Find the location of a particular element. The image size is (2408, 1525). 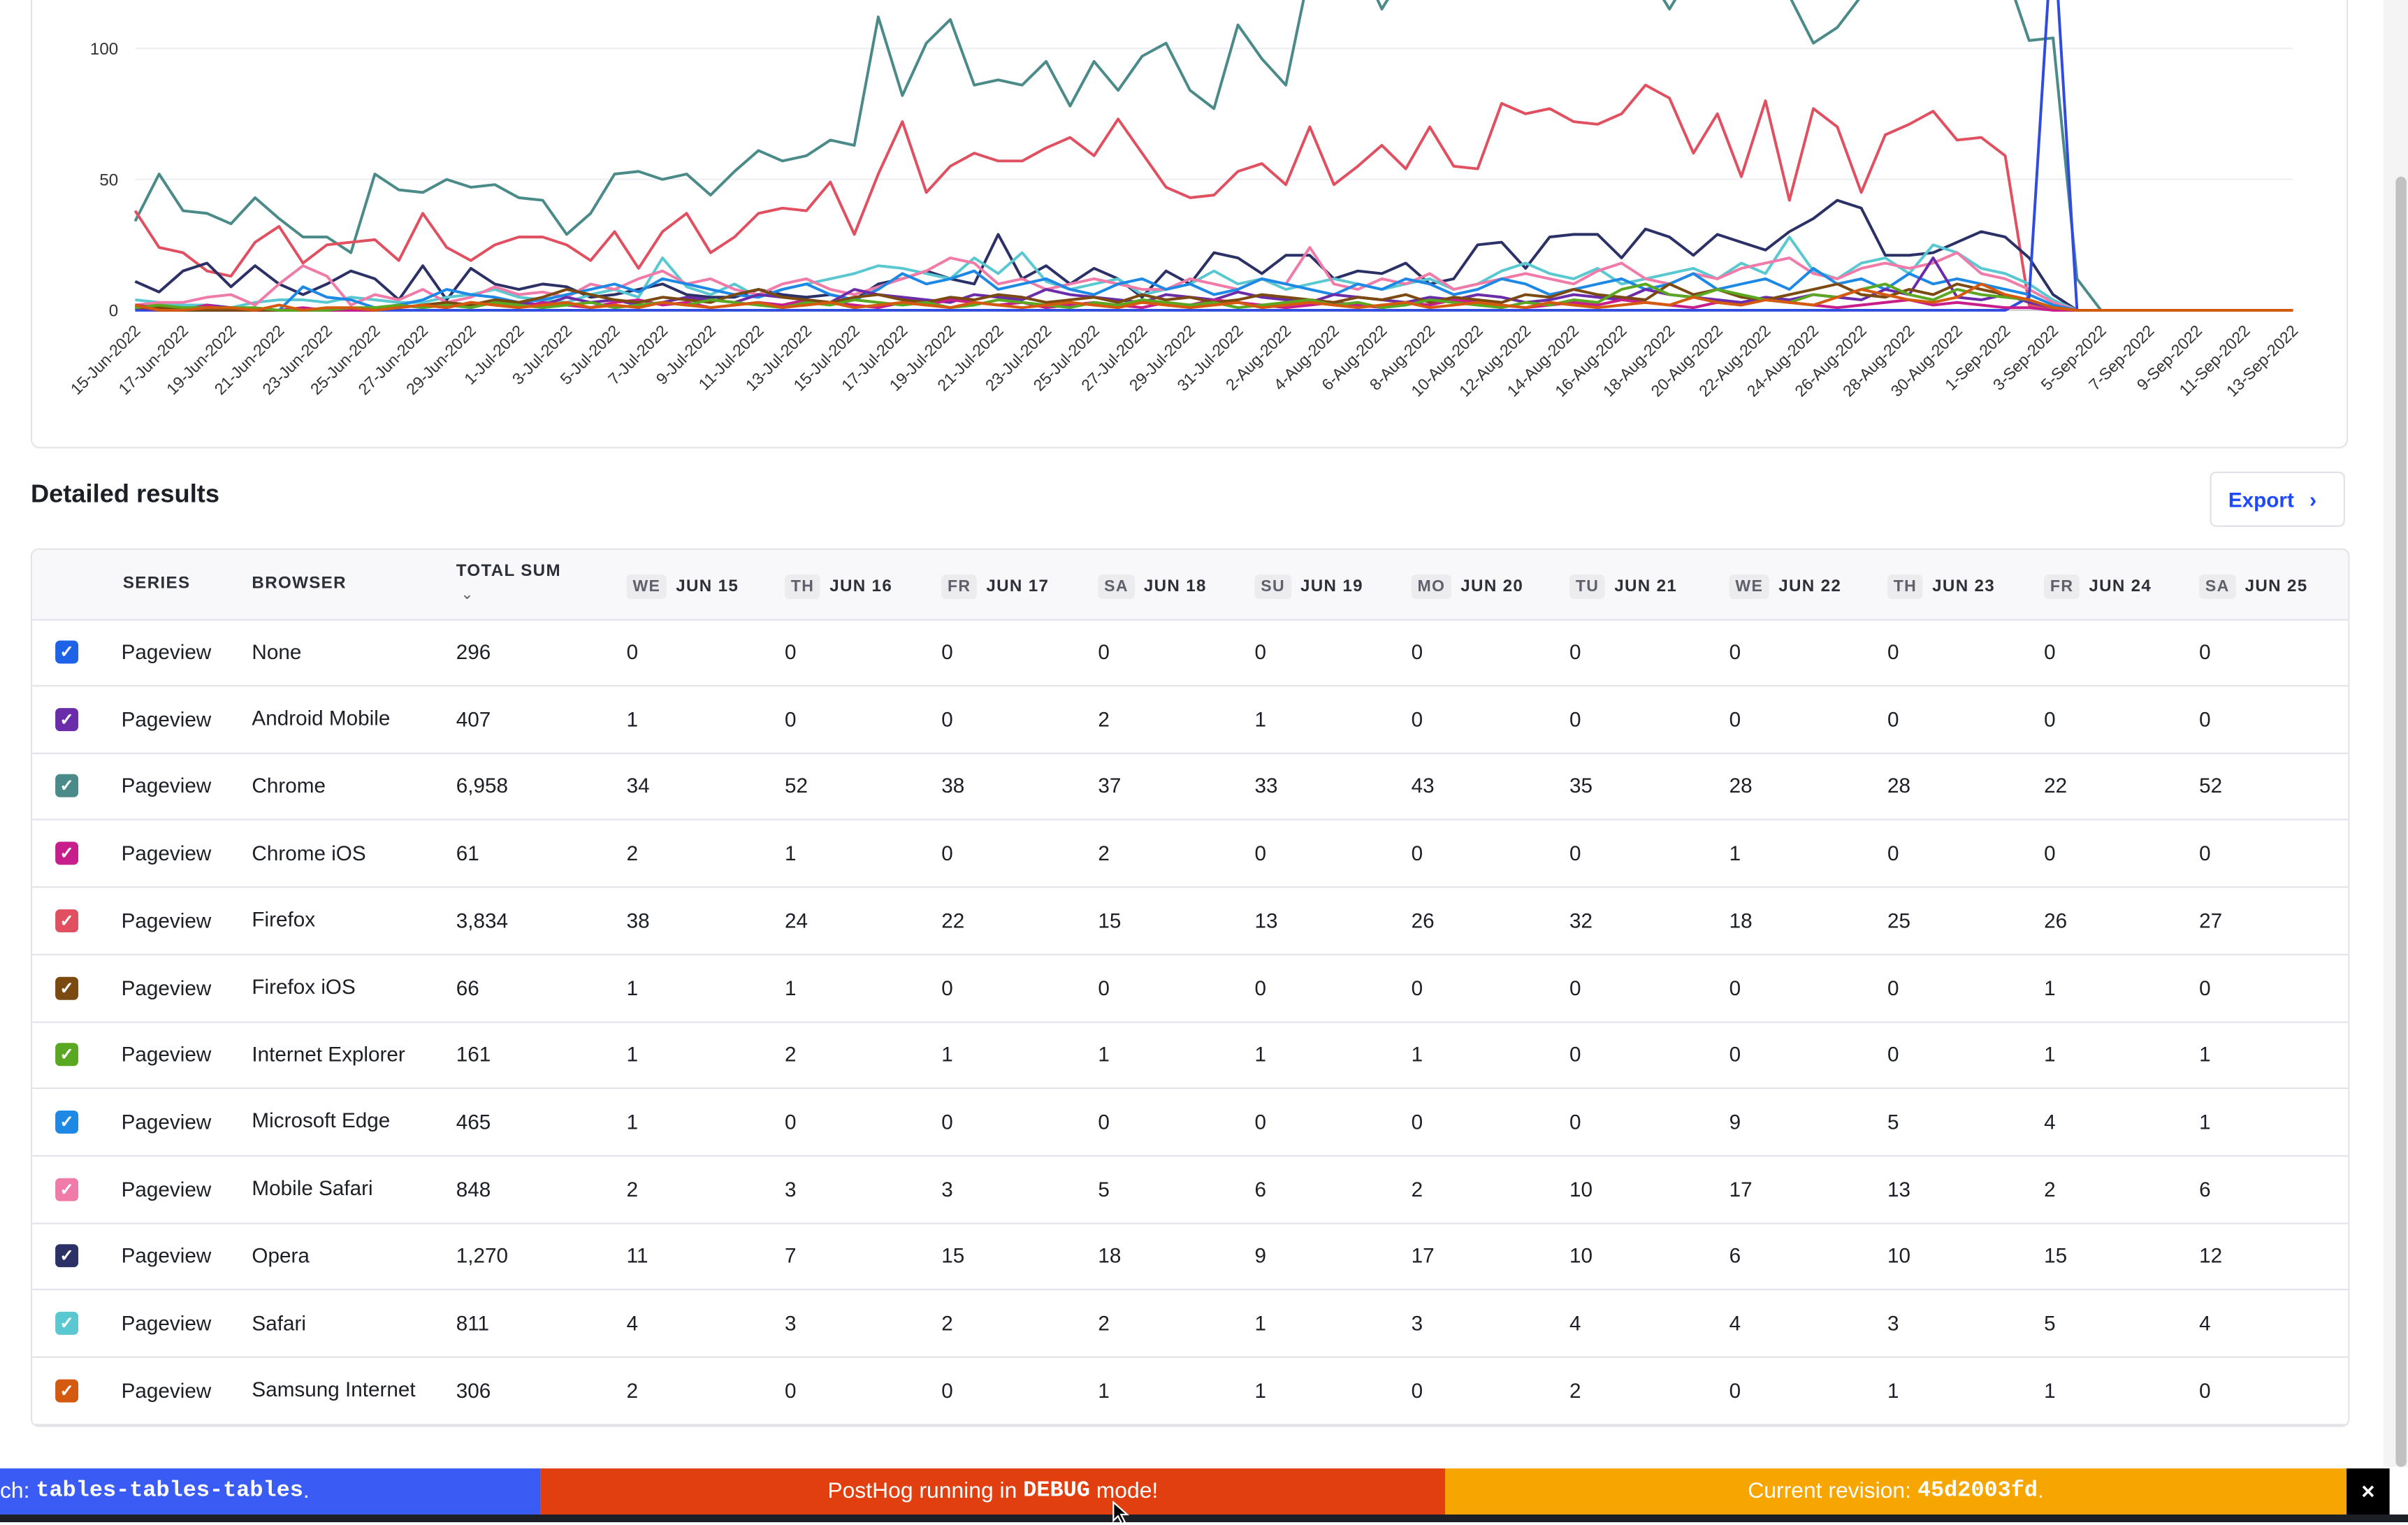

day-value-cell-text: 15 is located at coordinates (1110, 920).